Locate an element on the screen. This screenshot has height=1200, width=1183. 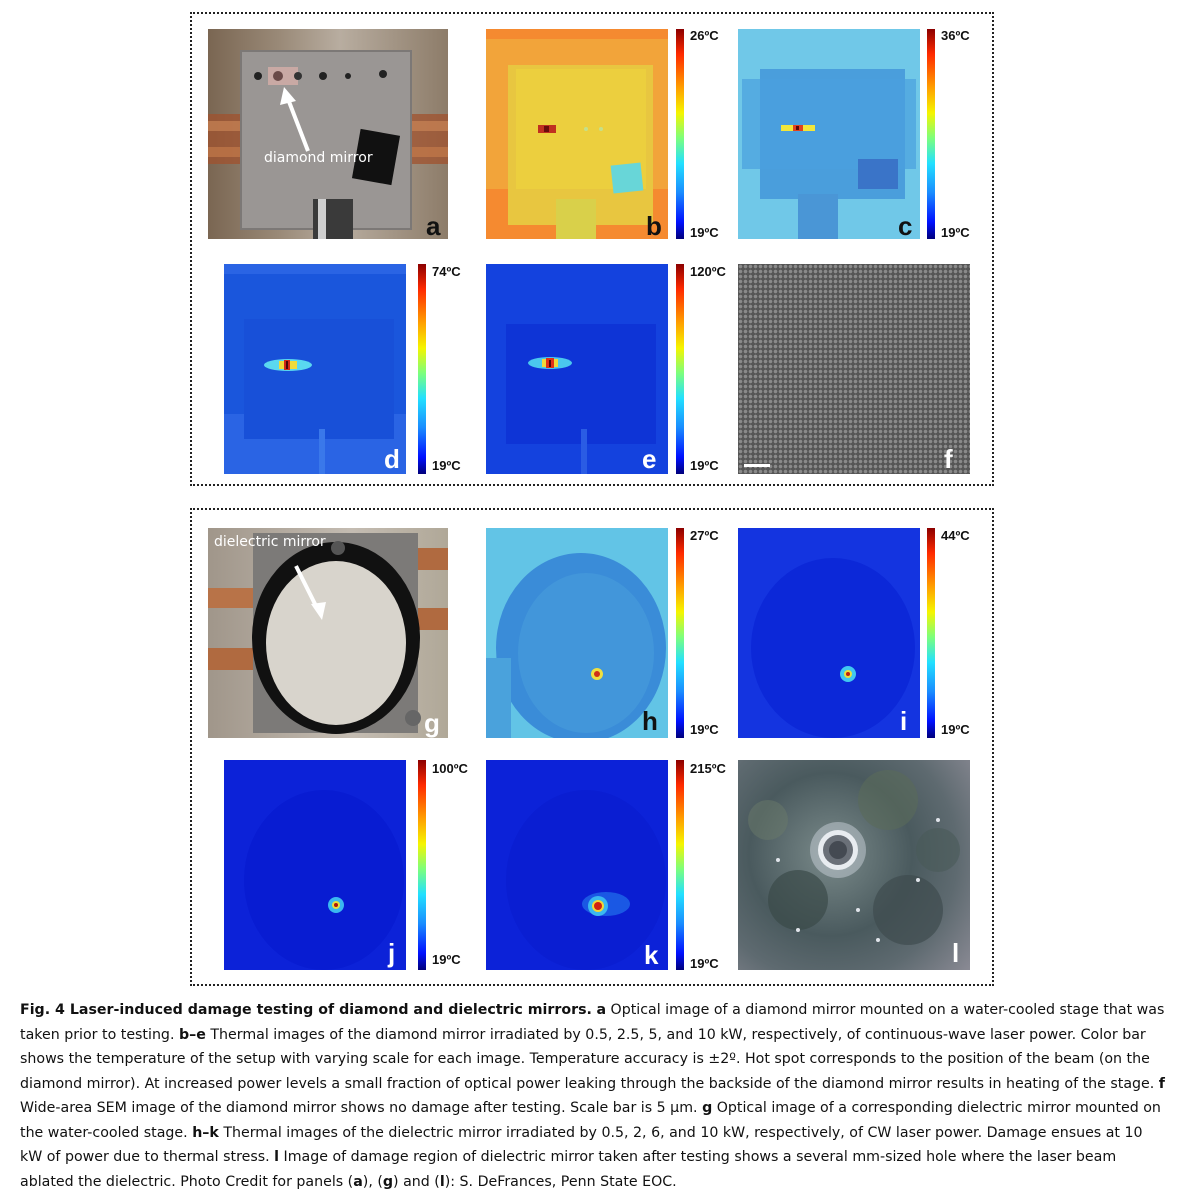
panel-c-thermal-svg is located at coordinates (829, 134).